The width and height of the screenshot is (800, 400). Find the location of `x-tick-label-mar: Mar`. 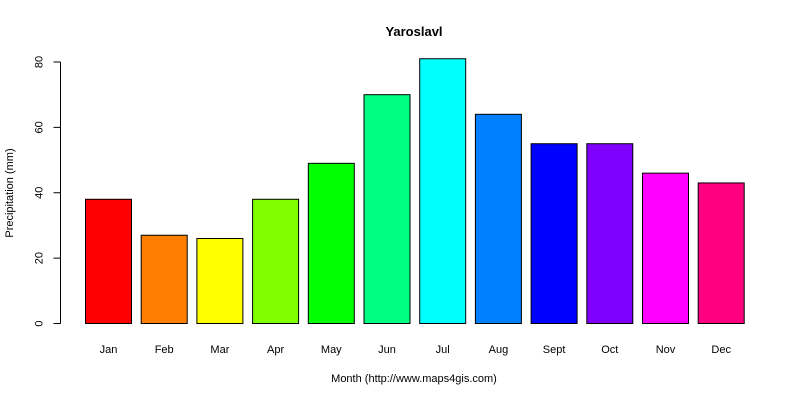

x-tick-label-mar: Mar is located at coordinates (219, 350).